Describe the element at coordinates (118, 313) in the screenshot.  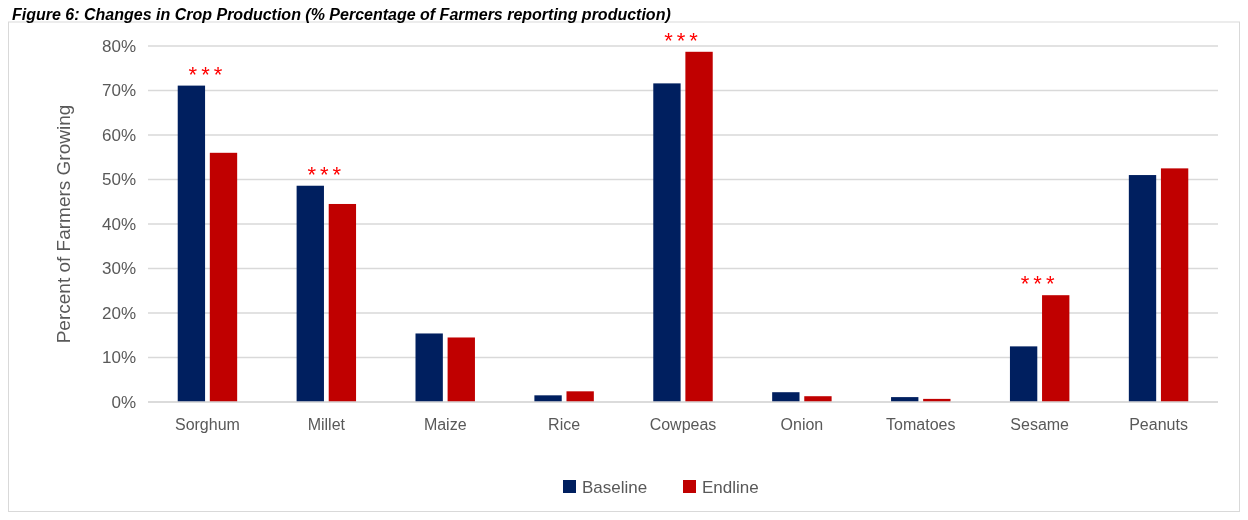
I see `y-tick-label: 20%` at that location.